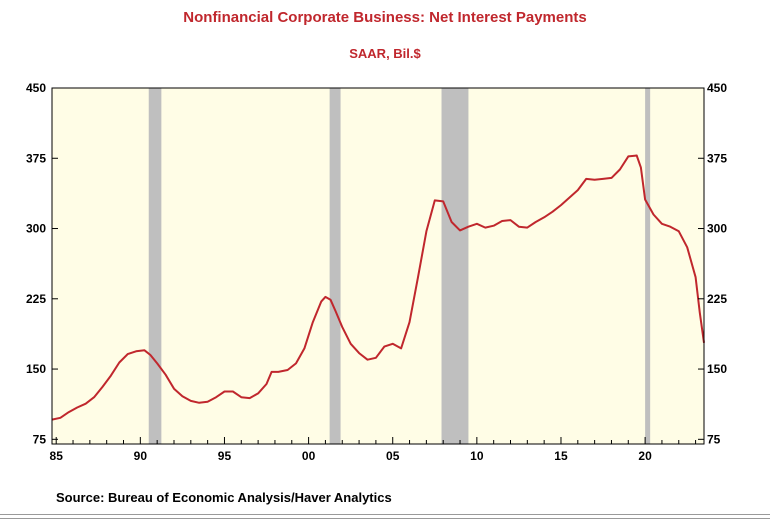 The width and height of the screenshot is (770, 520). What do you see at coordinates (717, 158) in the screenshot?
I see `y-tick-label-right: 375` at bounding box center [717, 158].